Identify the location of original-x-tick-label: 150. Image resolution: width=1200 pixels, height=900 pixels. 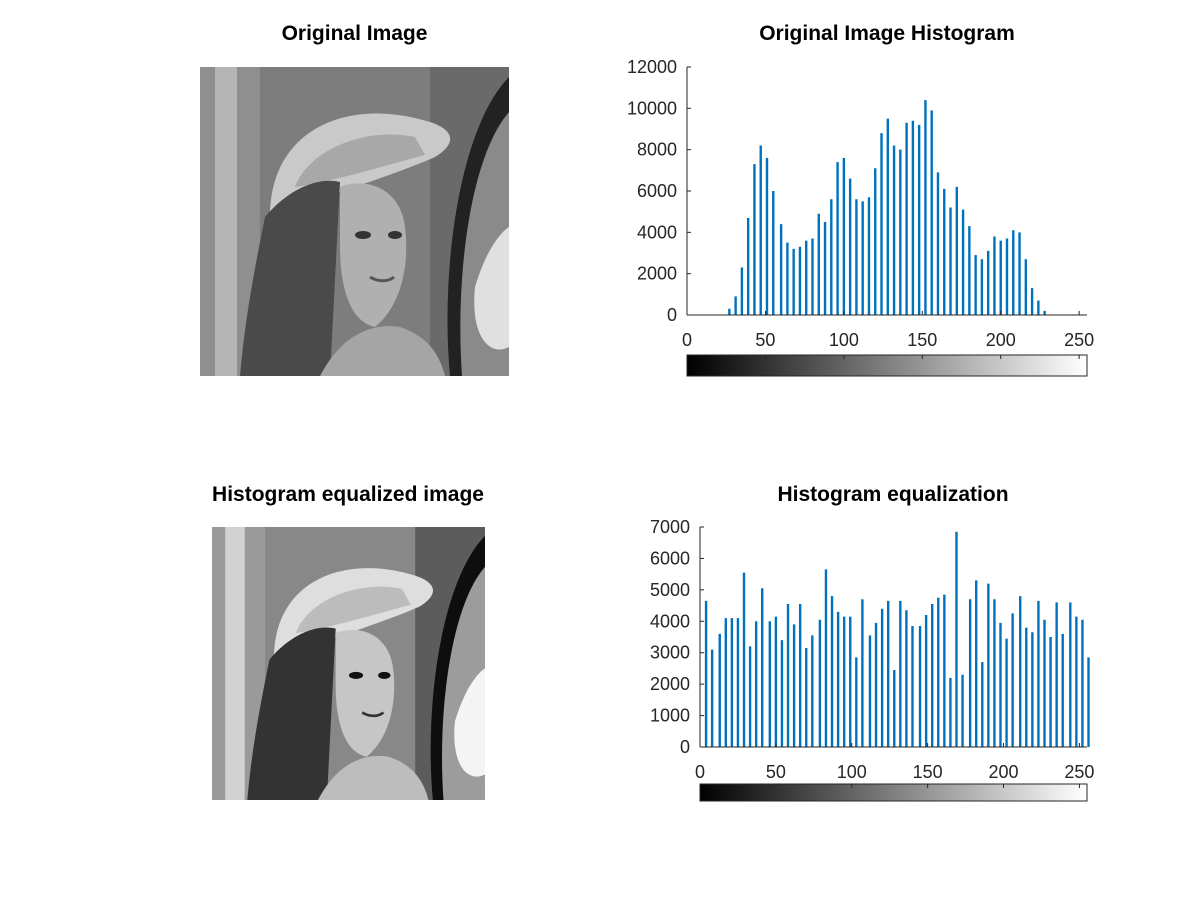
(922, 340).